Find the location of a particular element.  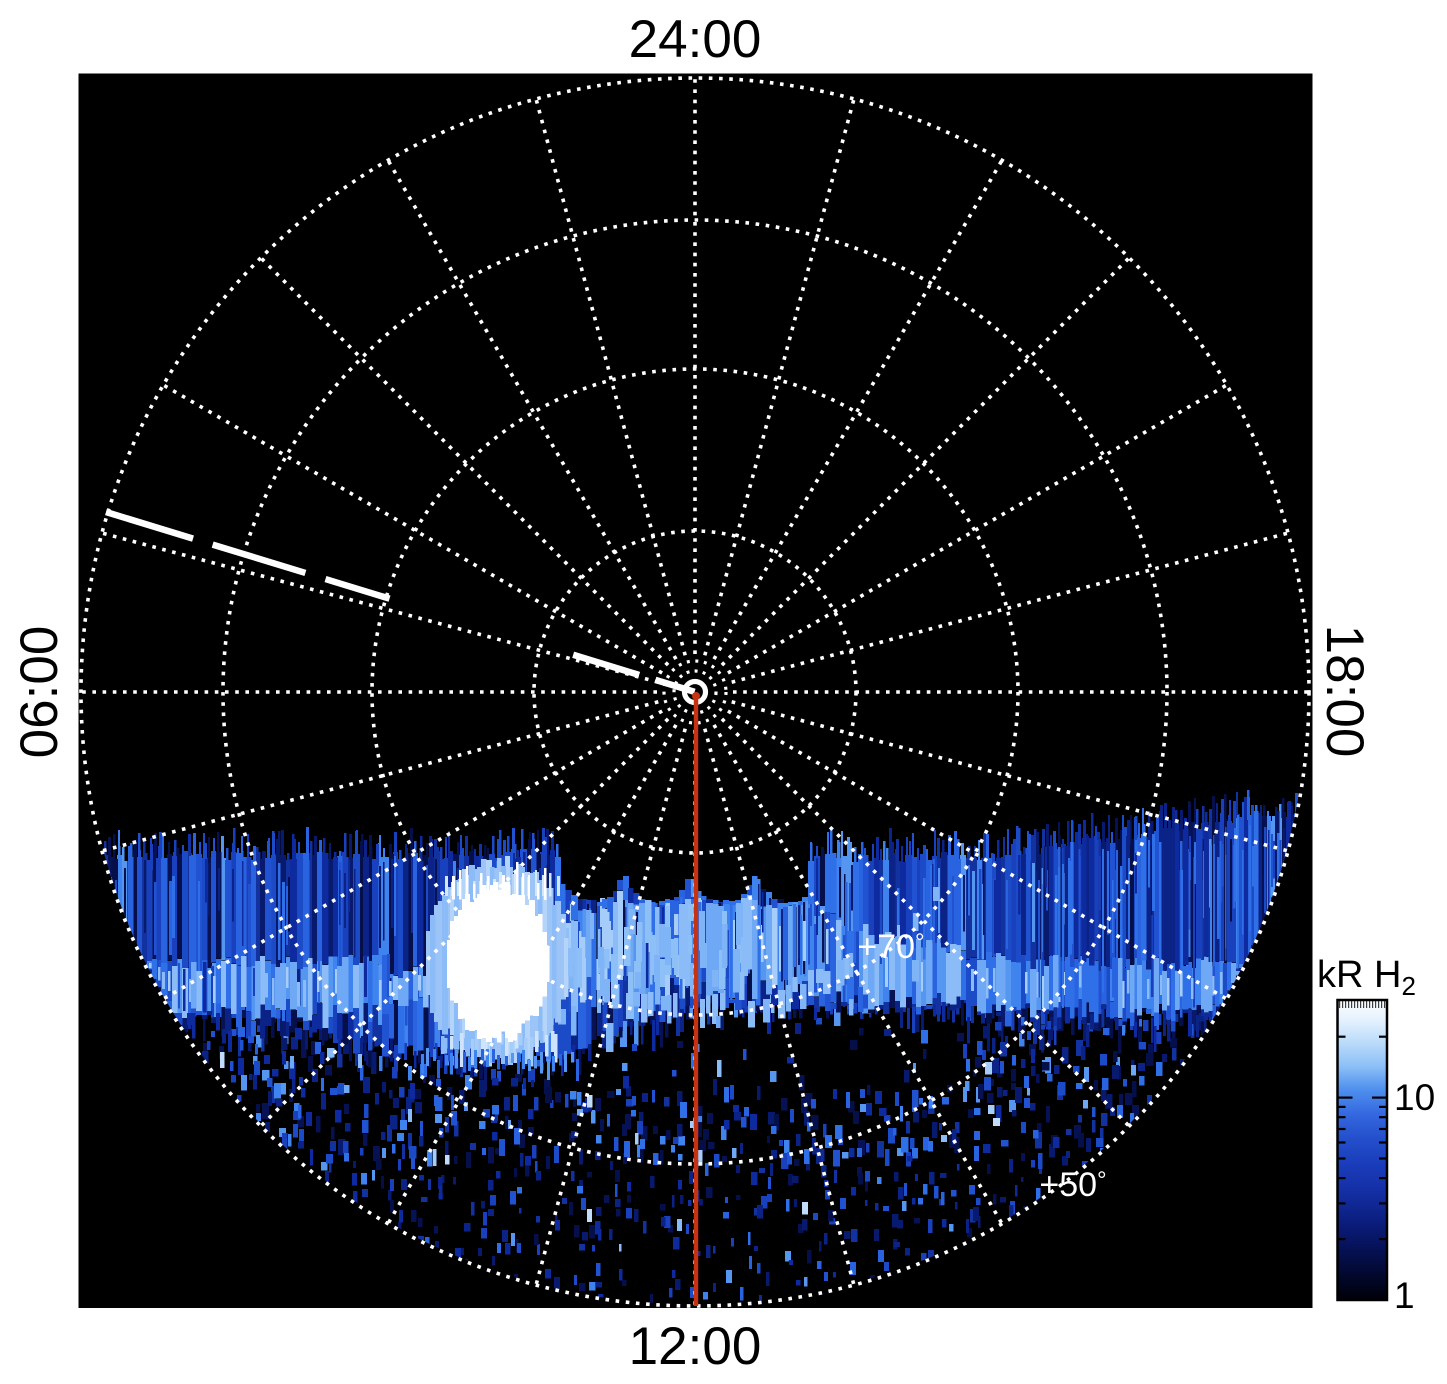

svg-text: 24:00 is located at coordinates (695, 39).